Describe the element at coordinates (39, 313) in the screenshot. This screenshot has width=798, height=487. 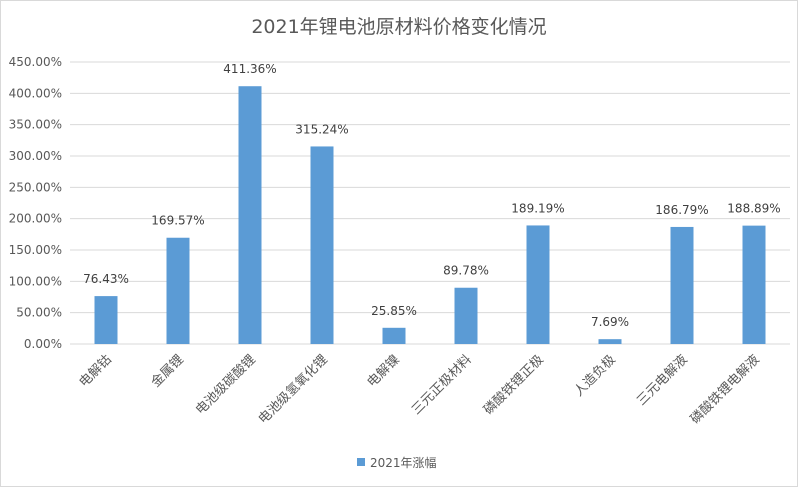
I see `y-tick-label: 50.00%` at that location.